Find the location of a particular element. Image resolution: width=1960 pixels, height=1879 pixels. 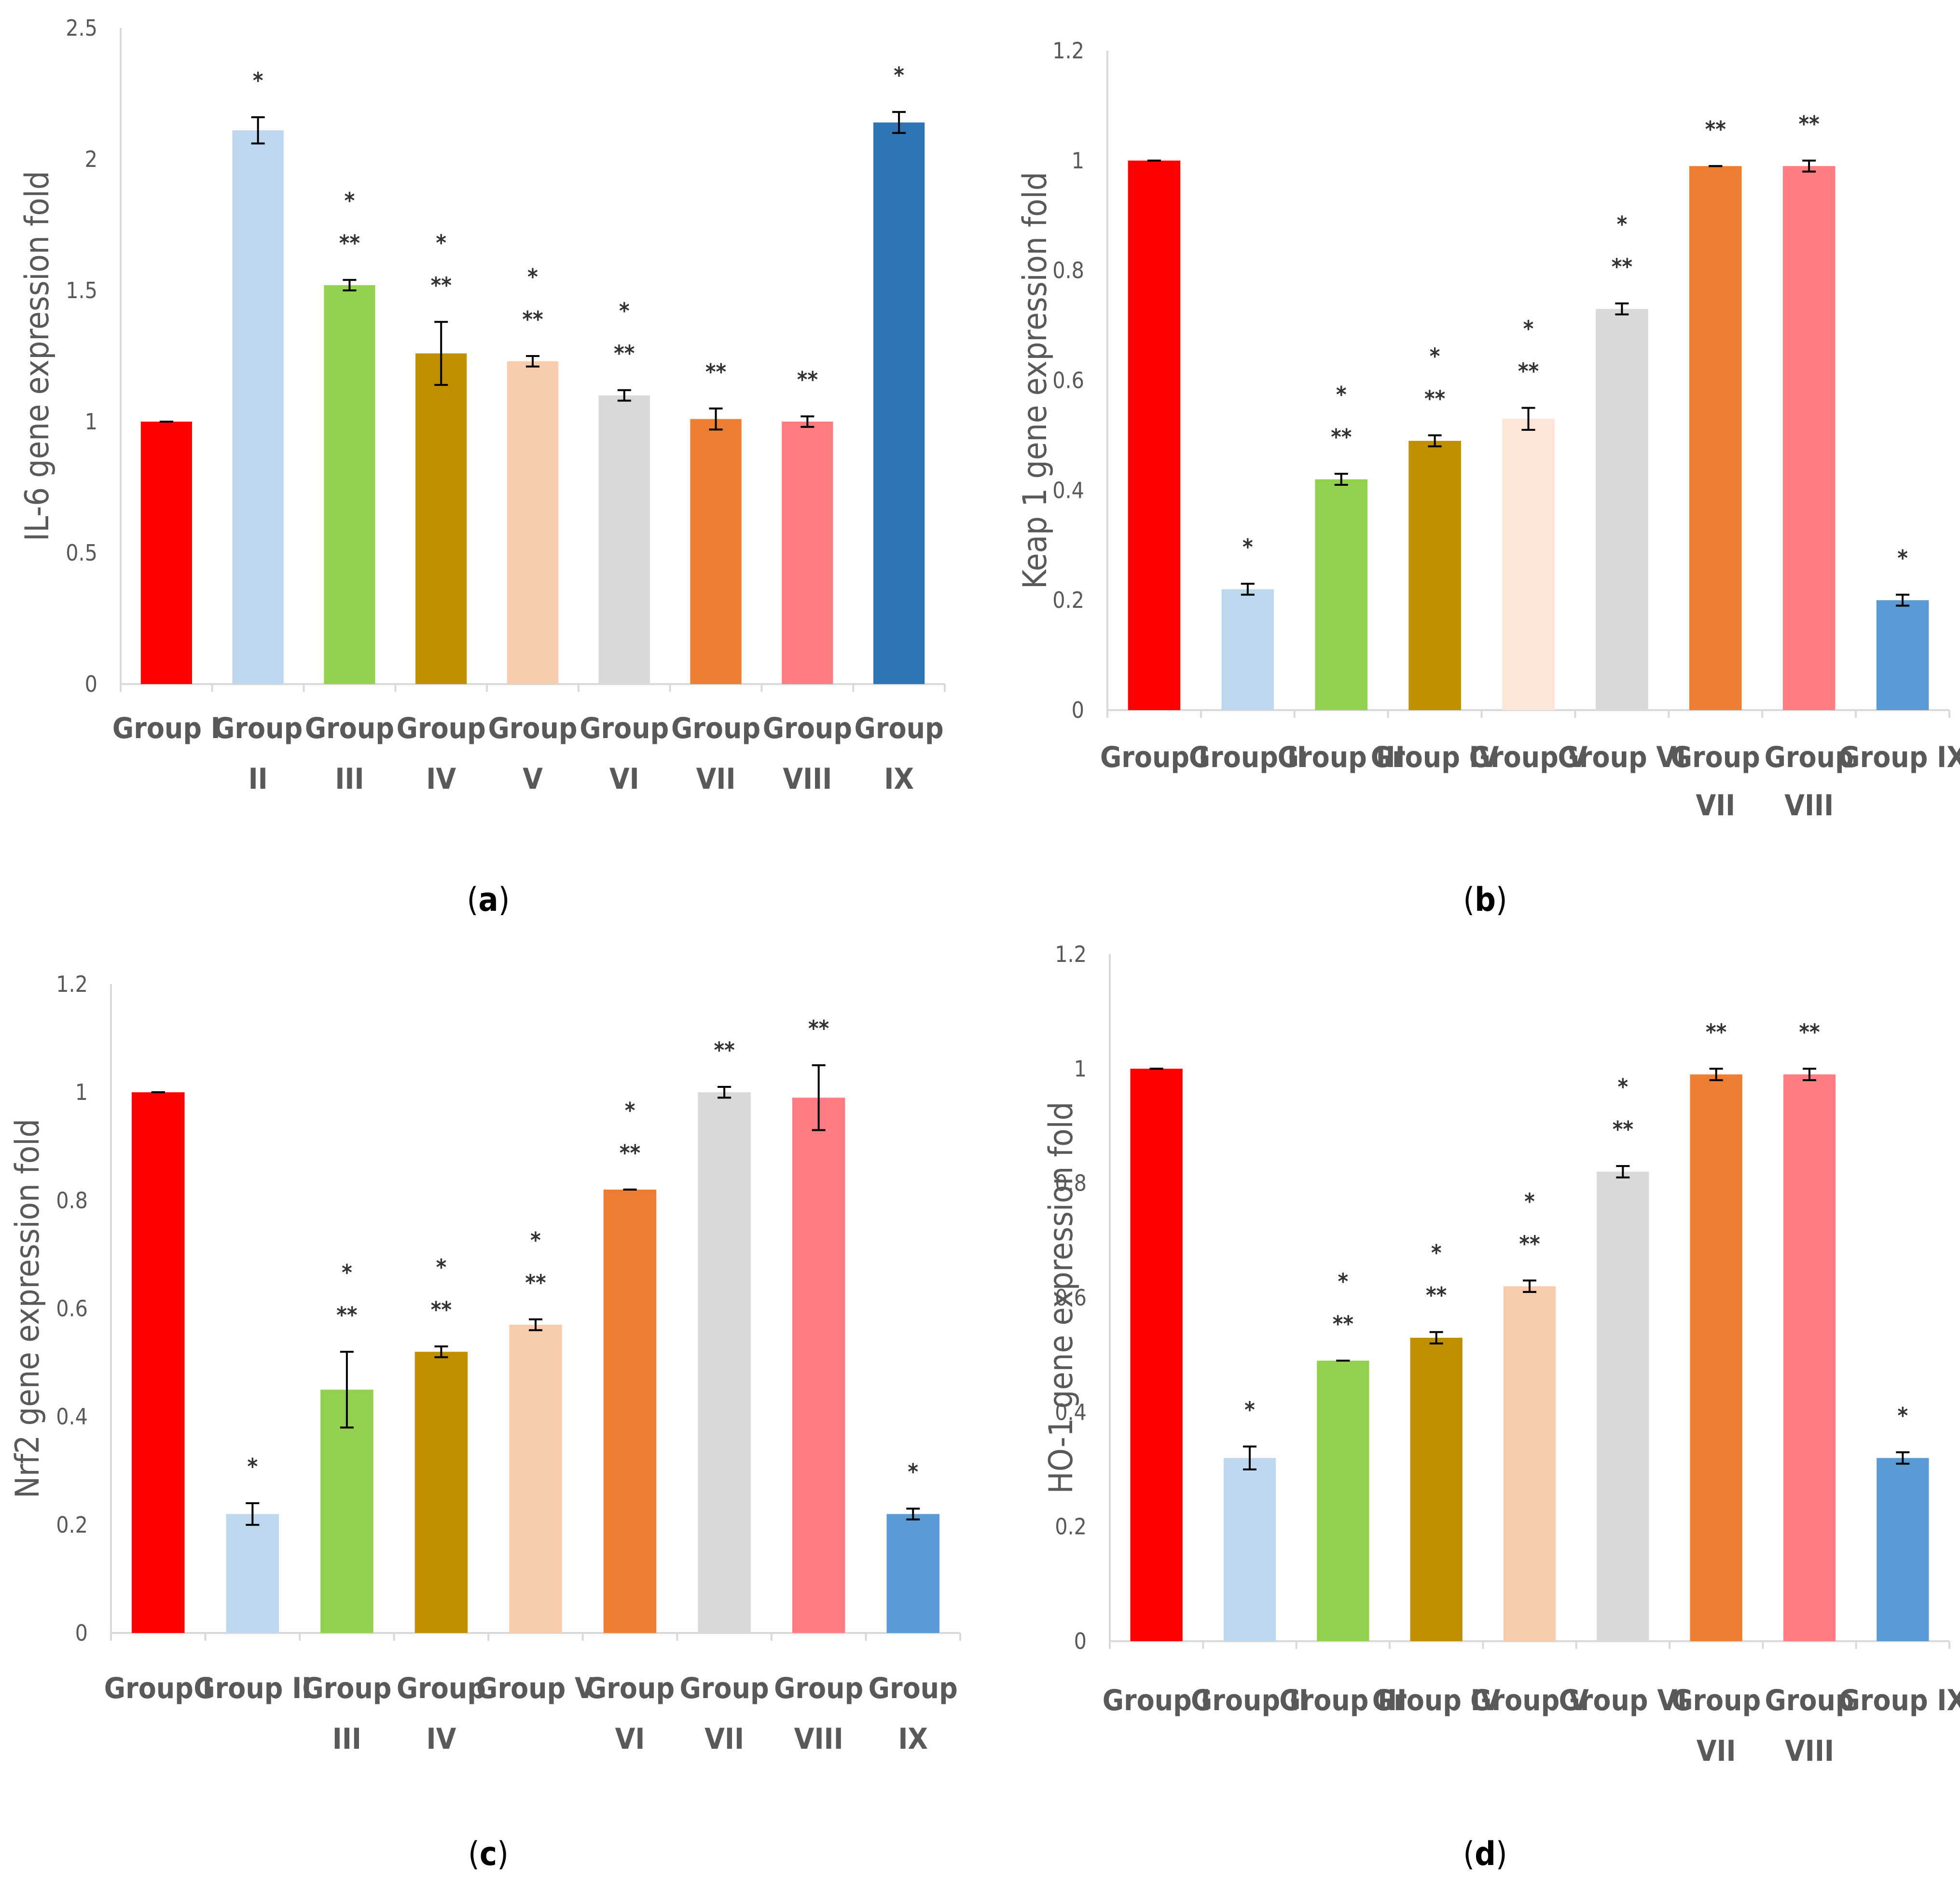

category-label: Group IX is located at coordinates (1899, 1700).